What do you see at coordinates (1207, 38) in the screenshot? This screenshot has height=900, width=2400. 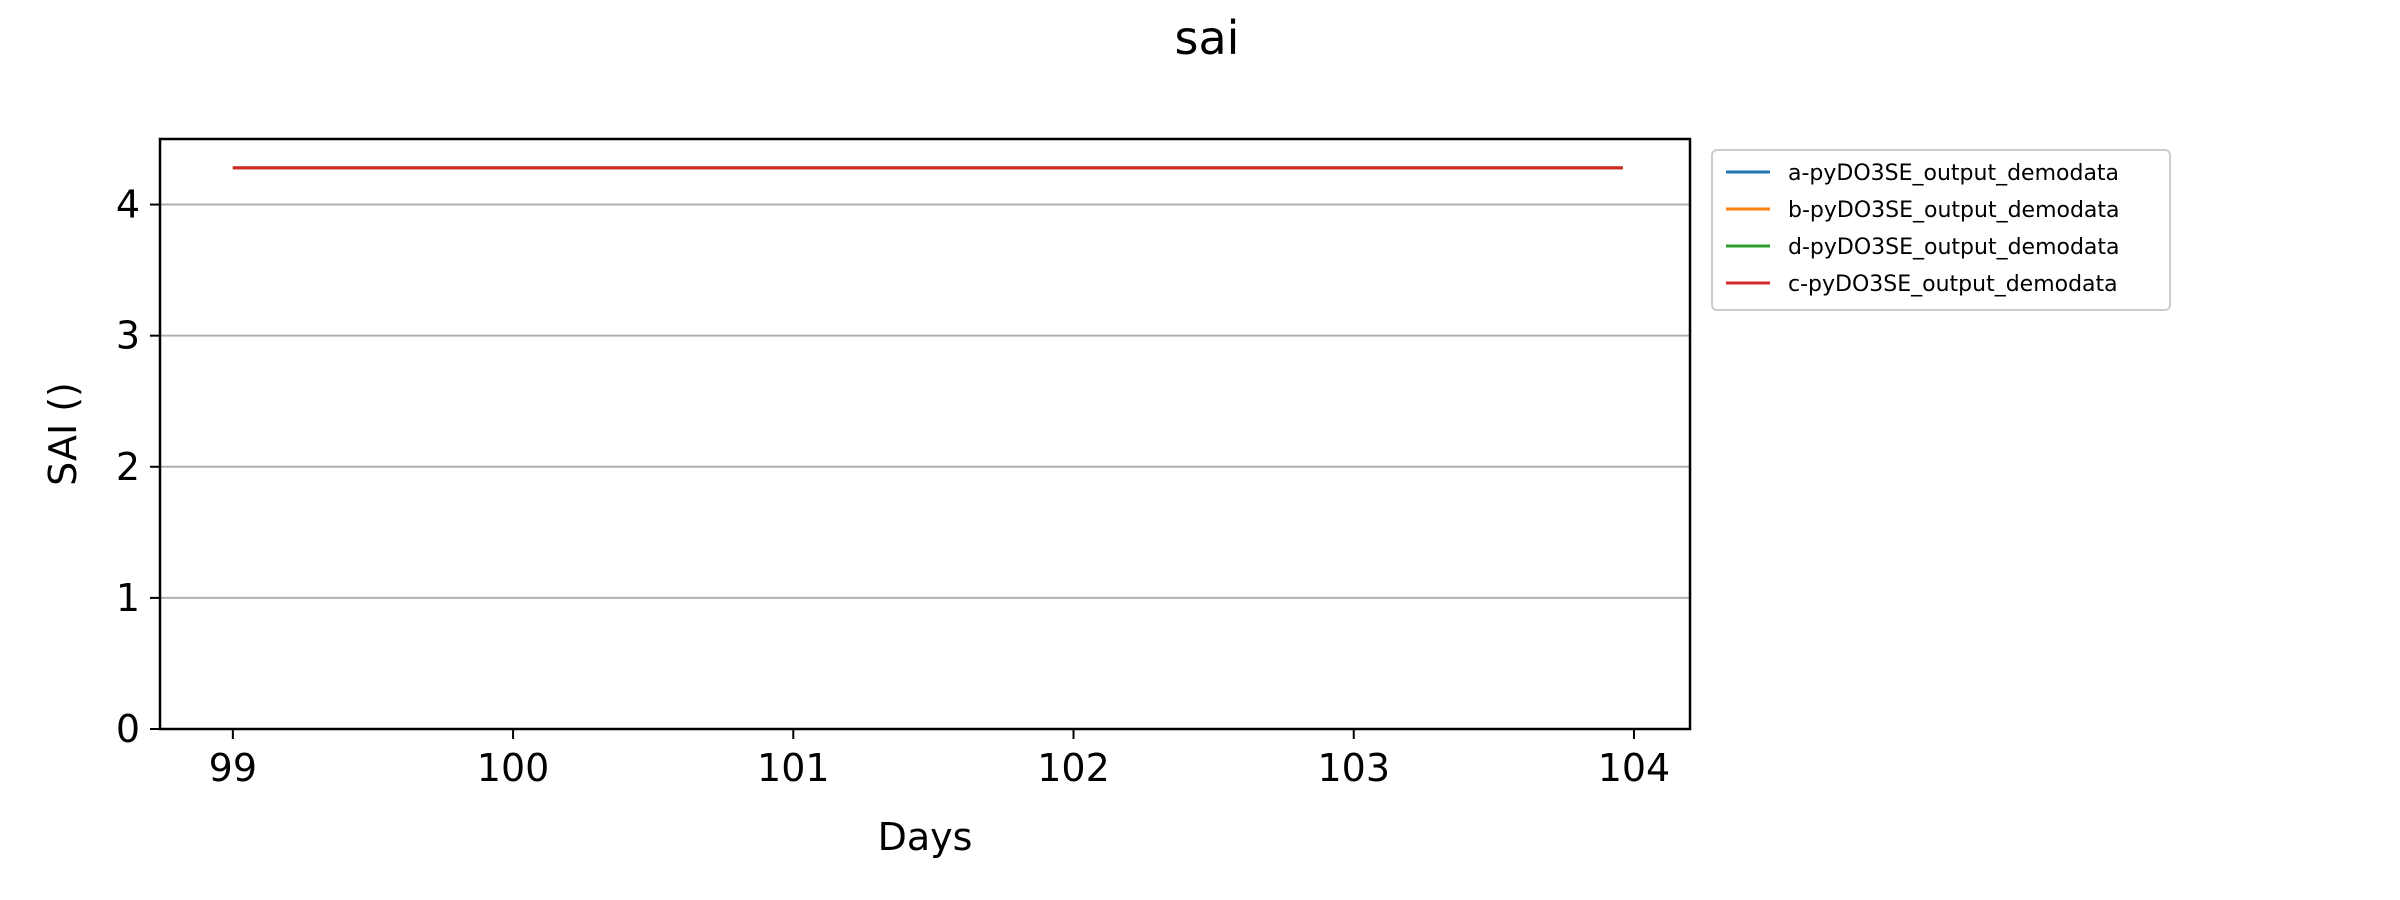 I see `chart-title: sai` at bounding box center [1207, 38].